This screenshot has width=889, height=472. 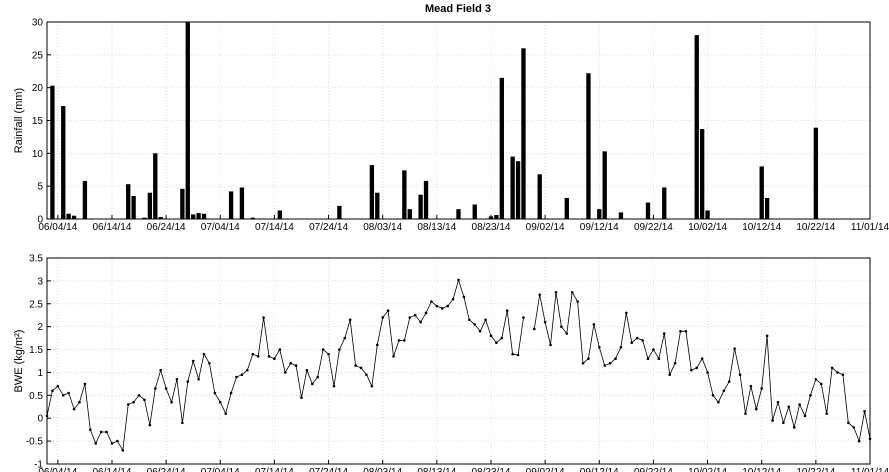 I want to click on x-tick-label: 08/23/14, so click(x=491, y=469).